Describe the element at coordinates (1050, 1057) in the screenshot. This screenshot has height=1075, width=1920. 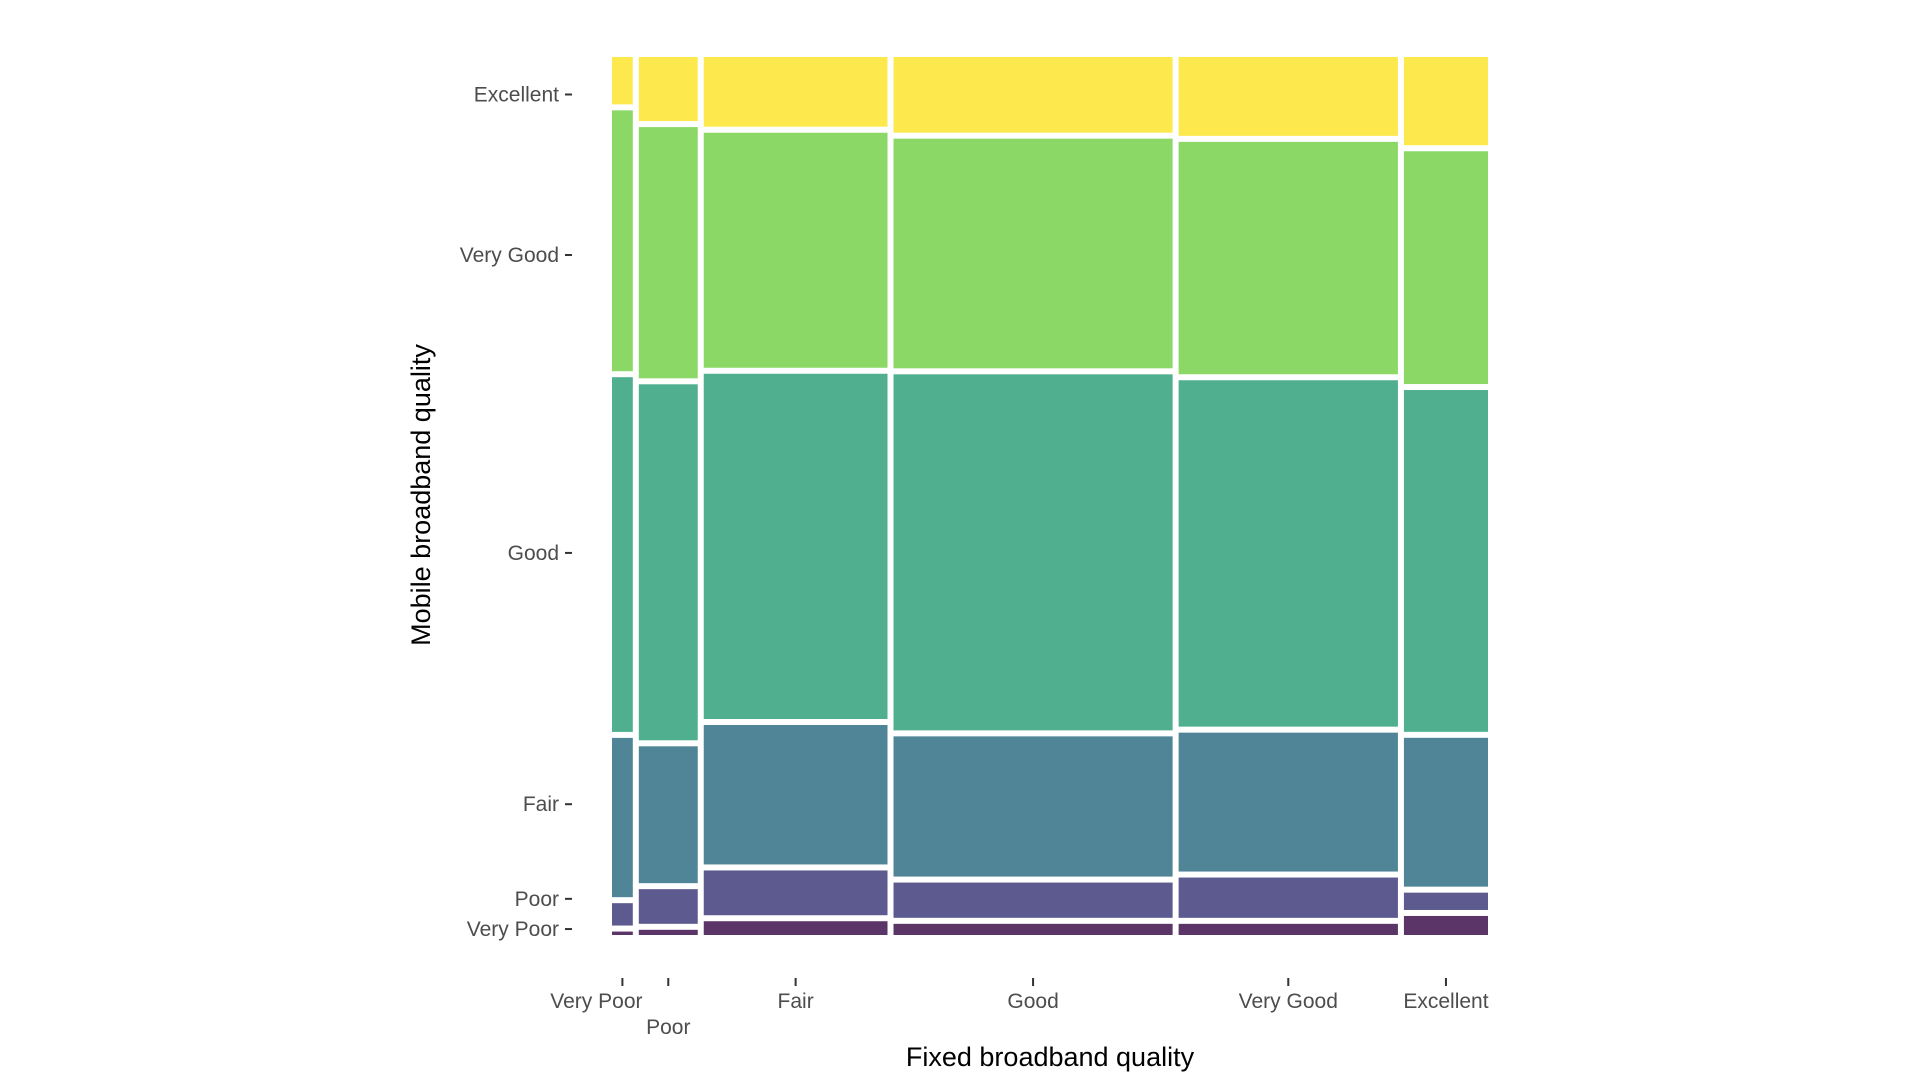
I see `x-axis-title: Fixed broadband quality` at that location.